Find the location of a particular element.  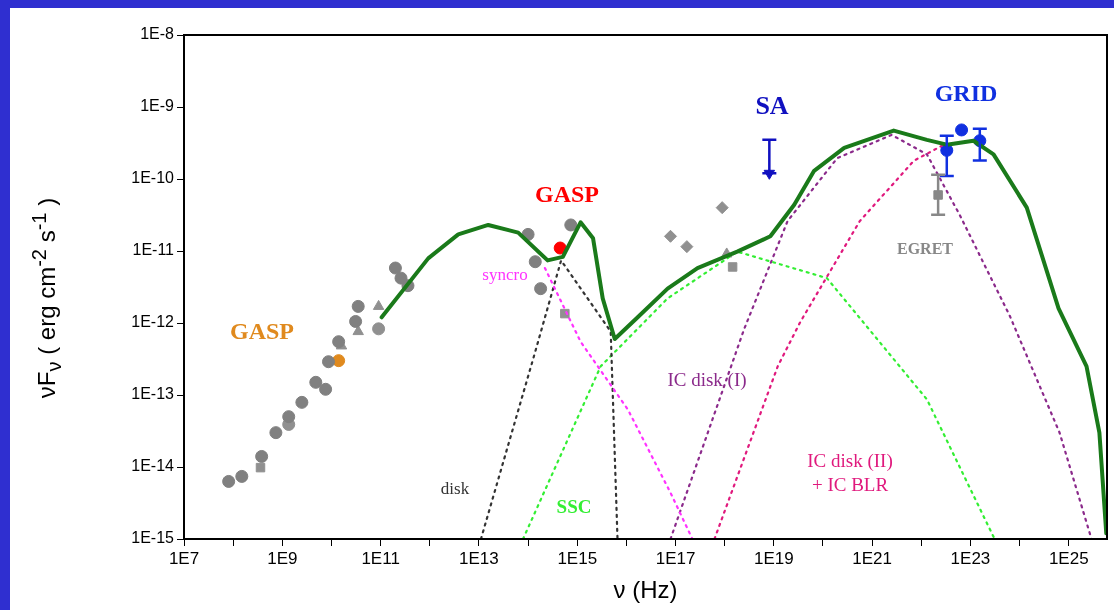

x-tick-label: 1E11 is located at coordinates (380, 558).